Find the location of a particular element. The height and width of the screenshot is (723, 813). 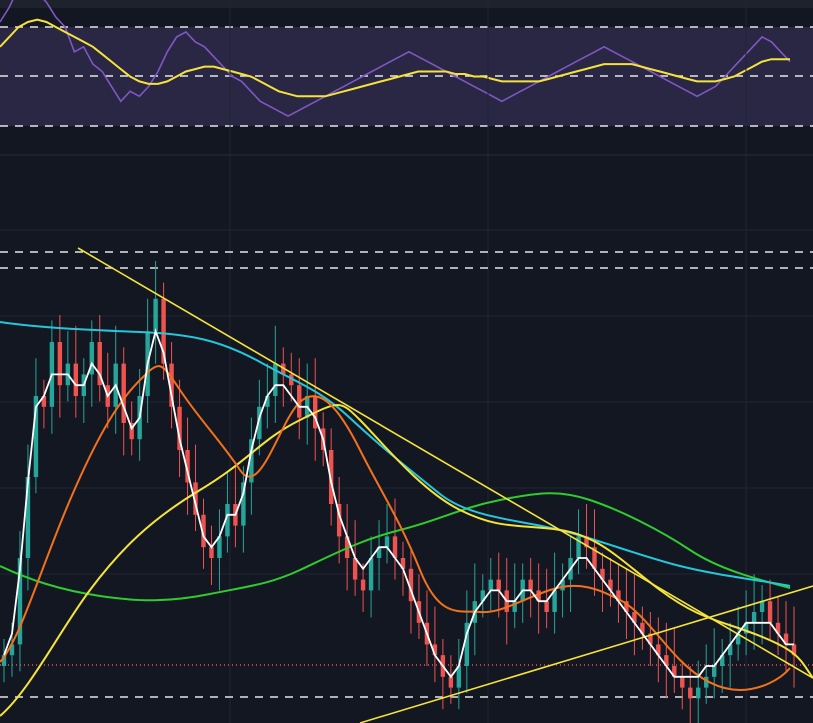

trendline-ascending is located at coordinates (586, 654).